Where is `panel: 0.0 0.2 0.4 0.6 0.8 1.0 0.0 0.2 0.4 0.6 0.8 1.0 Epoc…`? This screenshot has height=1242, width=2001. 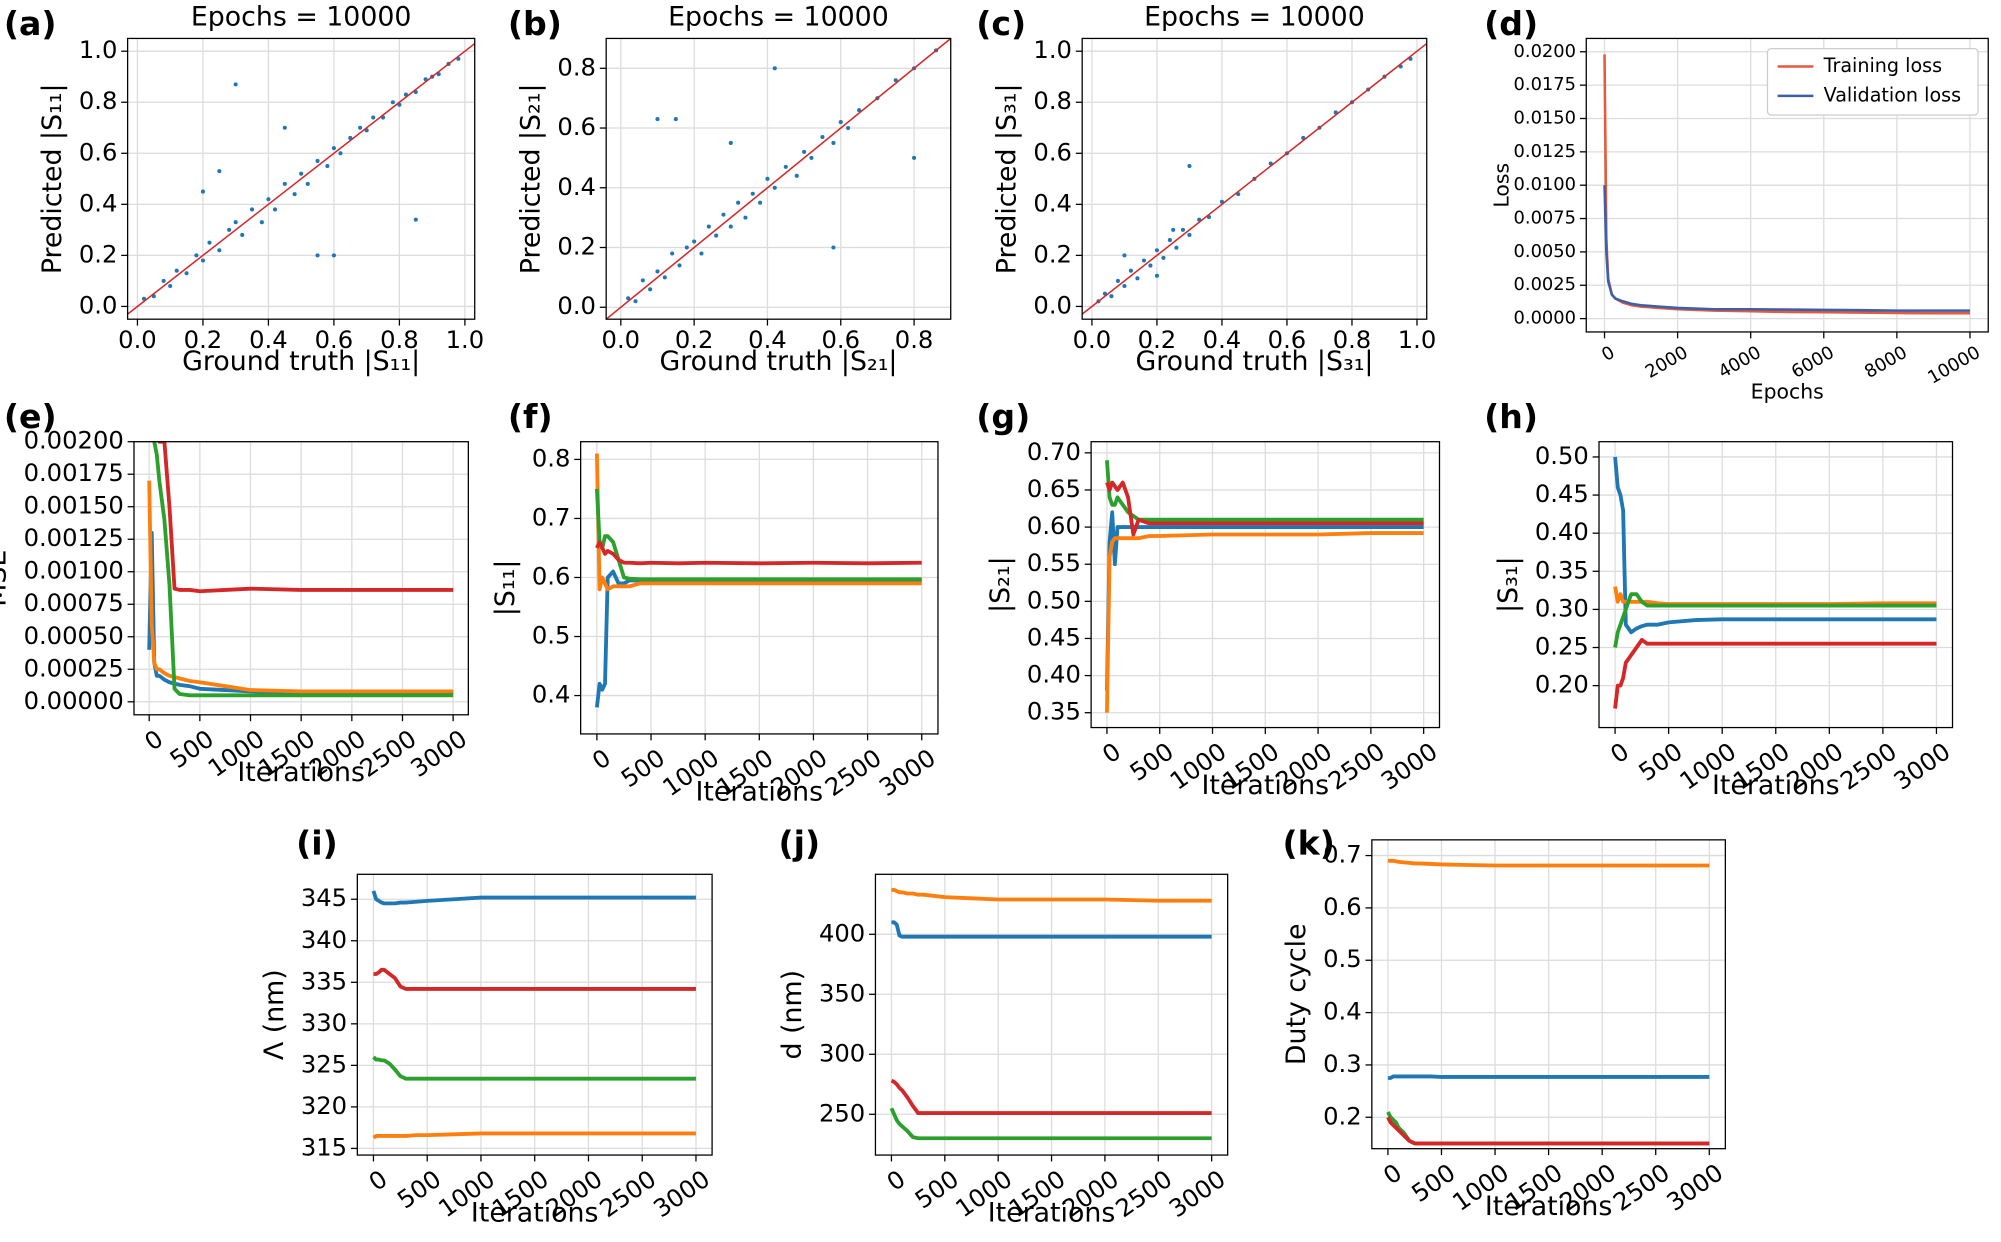
panel: 0.0 0.2 0.4 0.6 0.8 1.0 0.0 0.2 0.4 0.6 0.8 1.0 Epoc… is located at coordinates (244, 190).